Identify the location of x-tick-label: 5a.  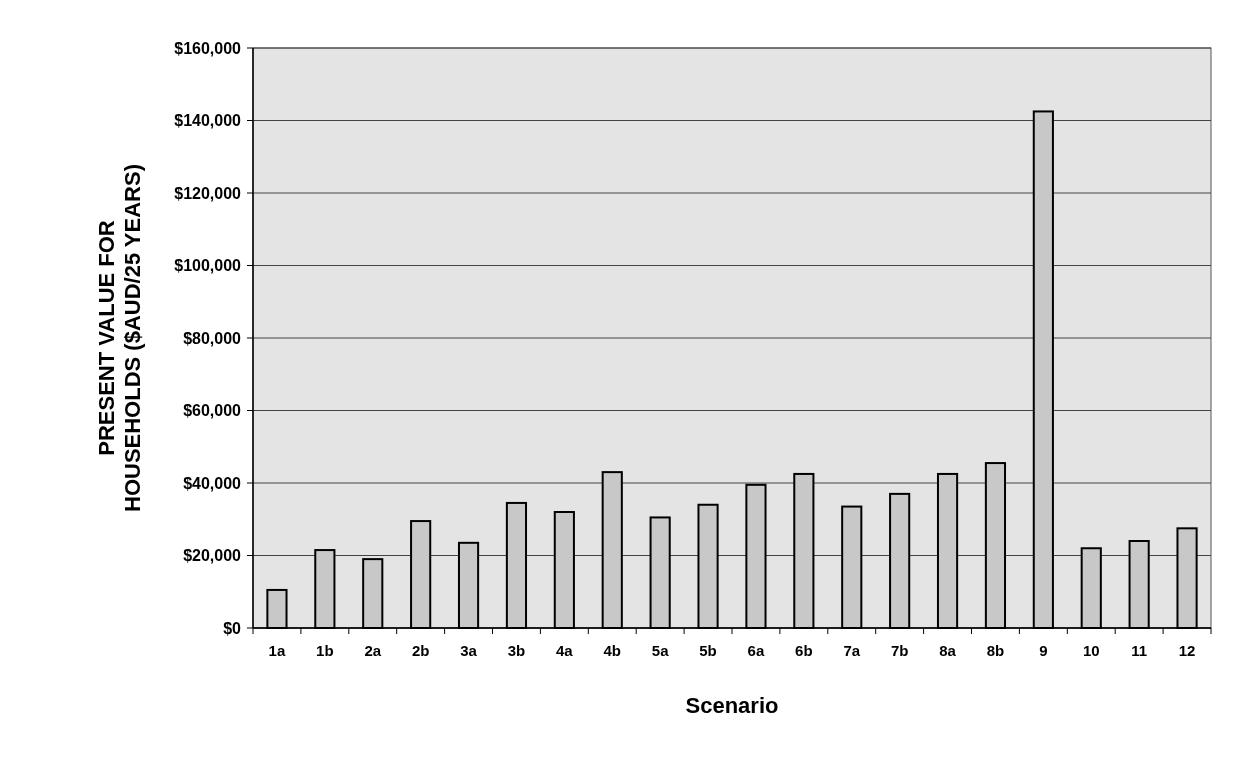
(660, 650).